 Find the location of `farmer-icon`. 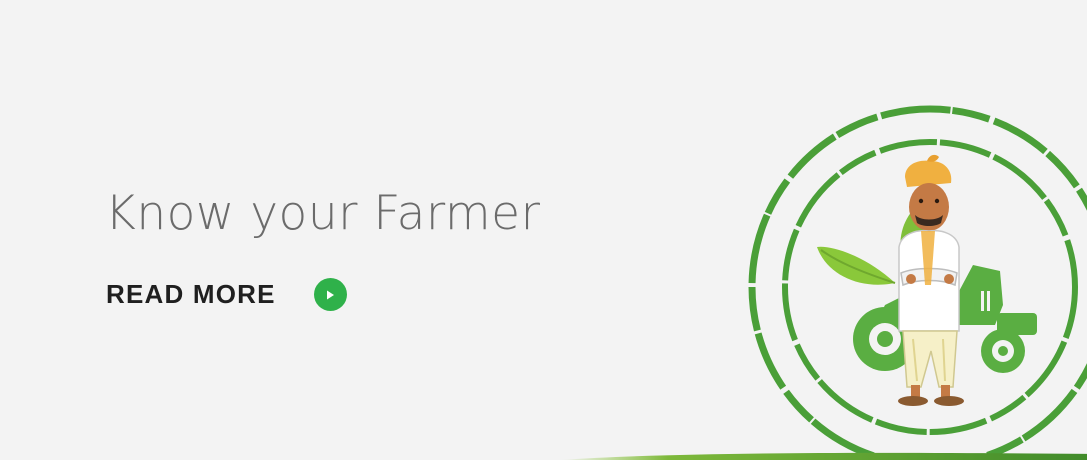

farmer-icon is located at coordinates (931, 280).